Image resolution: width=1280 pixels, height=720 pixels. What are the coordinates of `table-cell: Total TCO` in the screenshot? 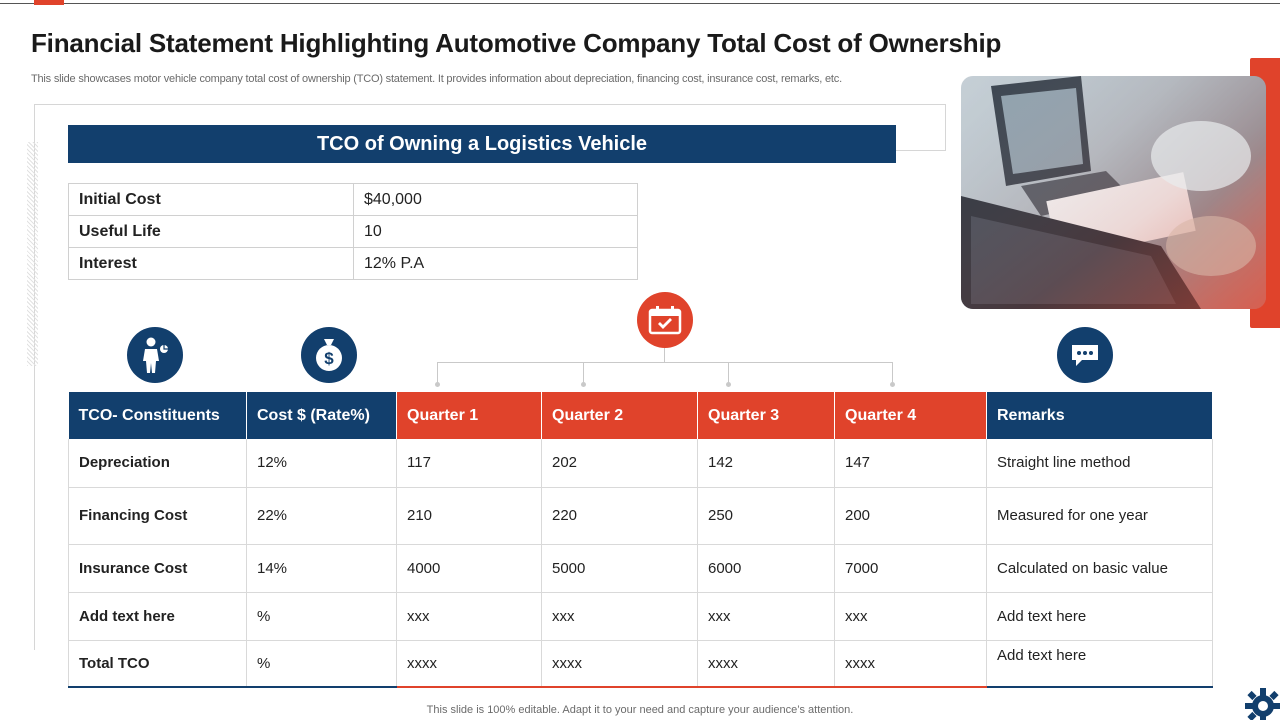 It's located at (157, 664).